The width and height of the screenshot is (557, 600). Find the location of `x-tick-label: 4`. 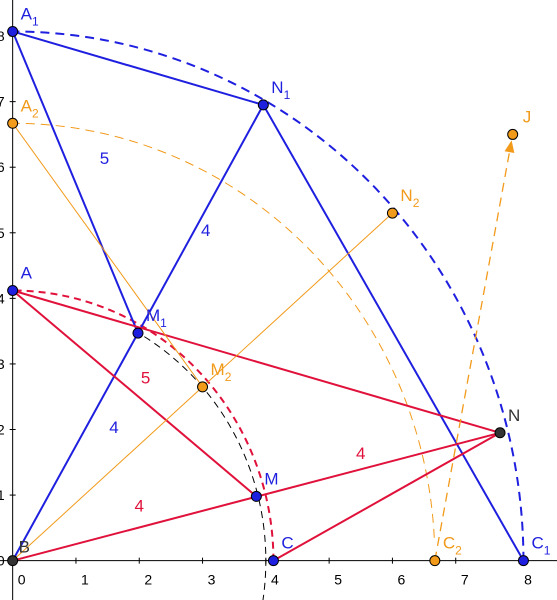

x-tick-label: 4 is located at coordinates (275, 580).